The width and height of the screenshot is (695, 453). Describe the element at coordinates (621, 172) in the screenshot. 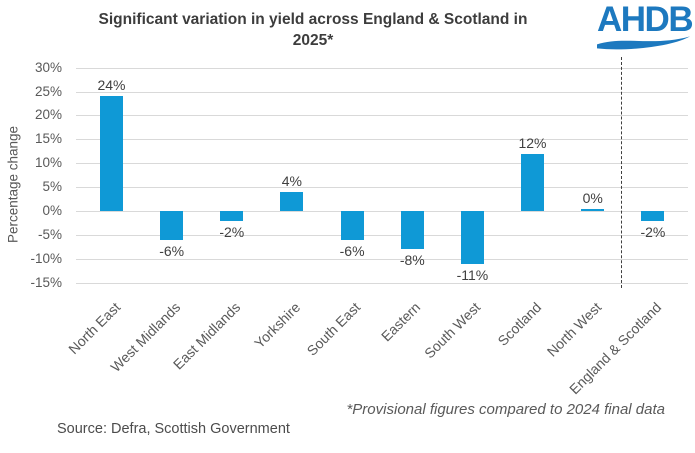

I see `england-scotland-separator-line` at that location.